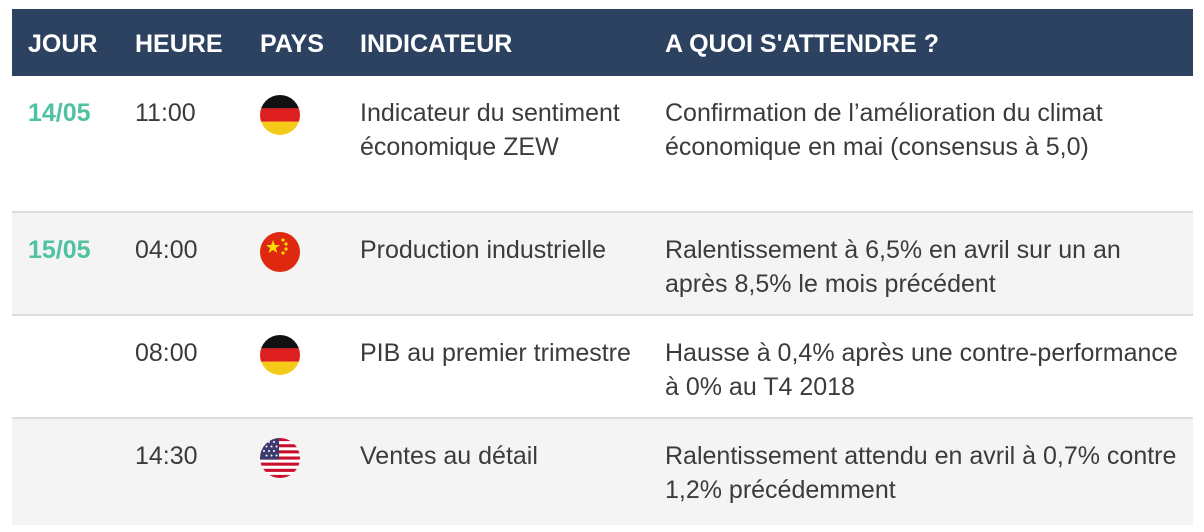 Image resolution: width=1204 pixels, height=532 pixels. Describe the element at coordinates (449, 456) in the screenshot. I see `row-indicateur: Ventes au détail` at that location.